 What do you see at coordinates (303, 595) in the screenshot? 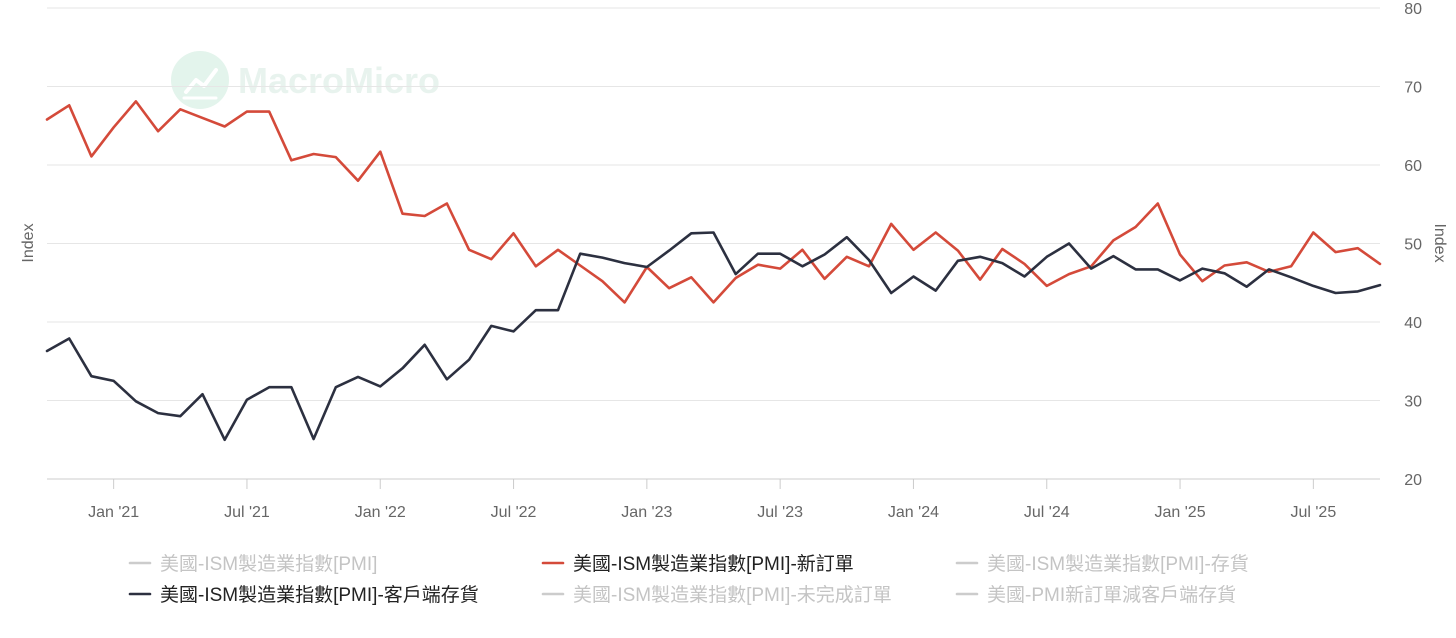
I see `legend-item-3: 美國-ISM製造業指數[PMI]-客戶端存貨` at bounding box center [303, 595].